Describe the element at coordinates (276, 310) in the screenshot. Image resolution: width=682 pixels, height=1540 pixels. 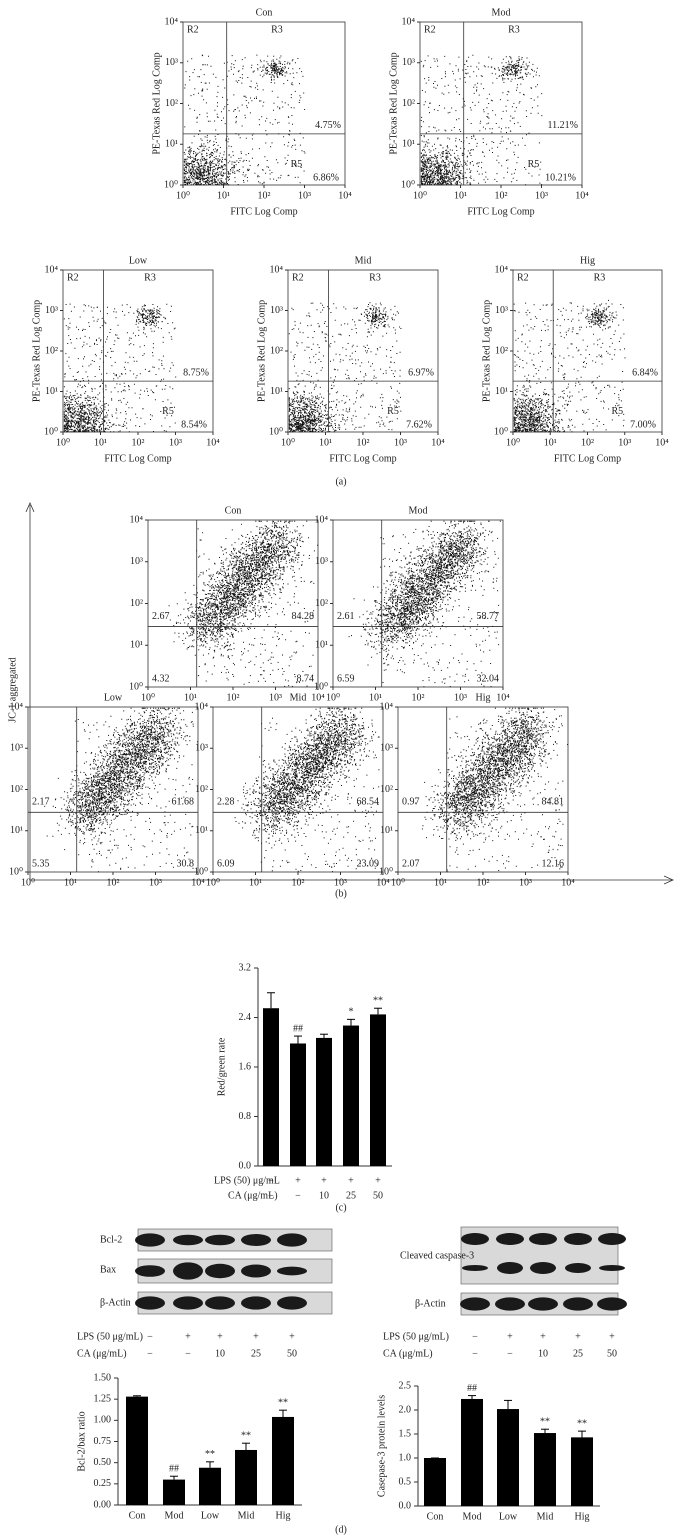
I see `y-tick-label: 10³` at that location.